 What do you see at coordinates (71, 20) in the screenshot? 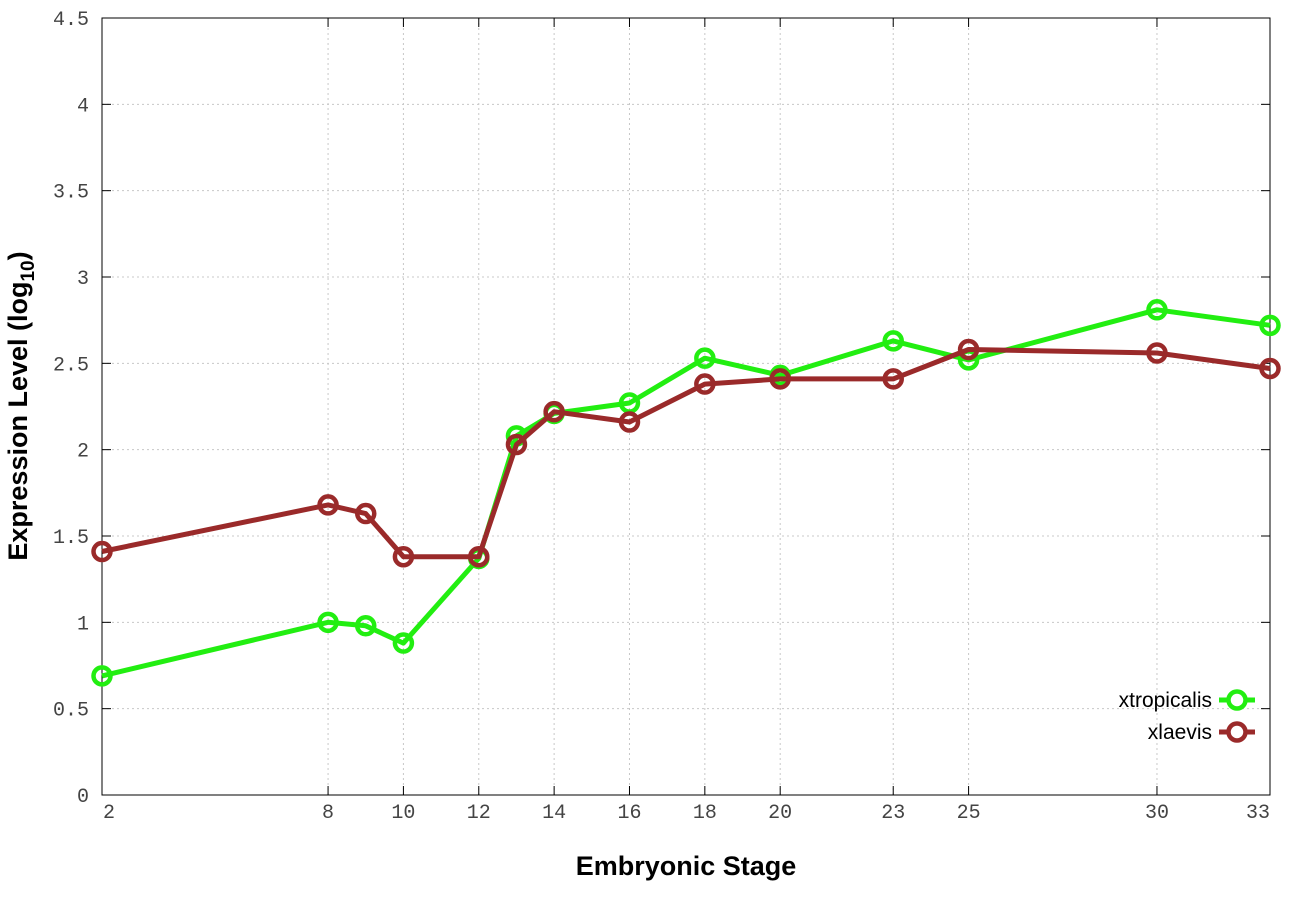
I see `y-tick-label: 4.5` at bounding box center [71, 20].